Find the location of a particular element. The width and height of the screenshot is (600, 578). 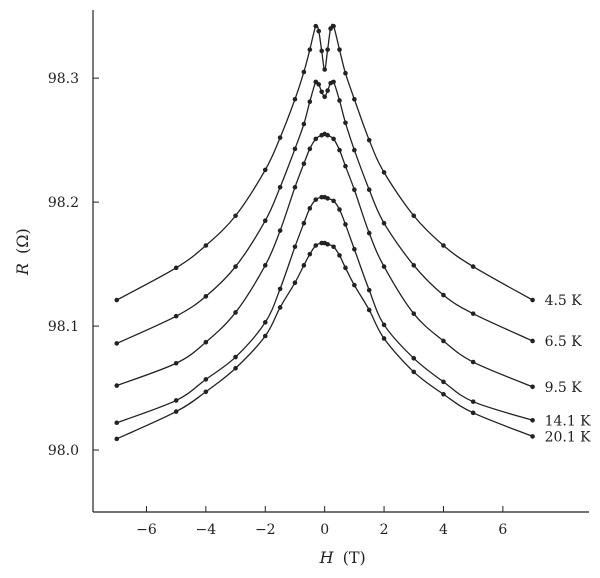

series-label: 4.5 K is located at coordinates (564, 301).